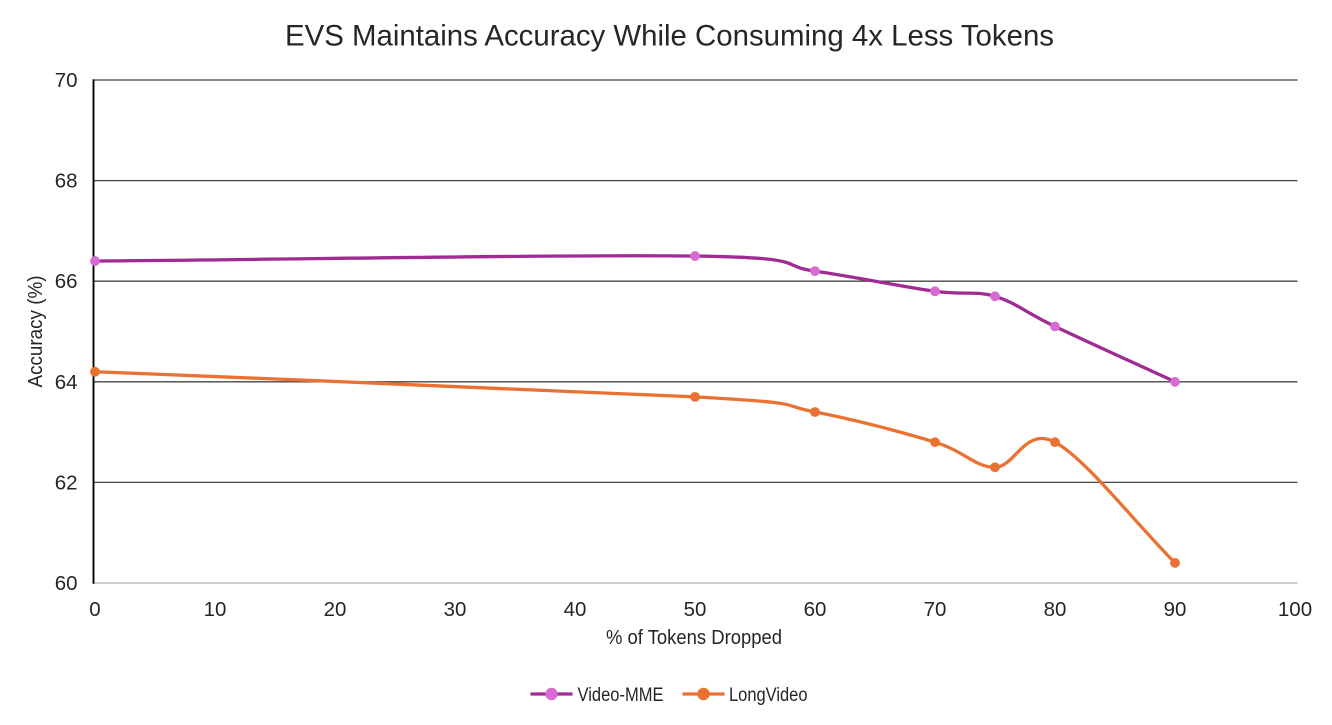 The image size is (1332, 725). What do you see at coordinates (66, 382) in the screenshot?
I see `y-tick-label: 64` at bounding box center [66, 382].